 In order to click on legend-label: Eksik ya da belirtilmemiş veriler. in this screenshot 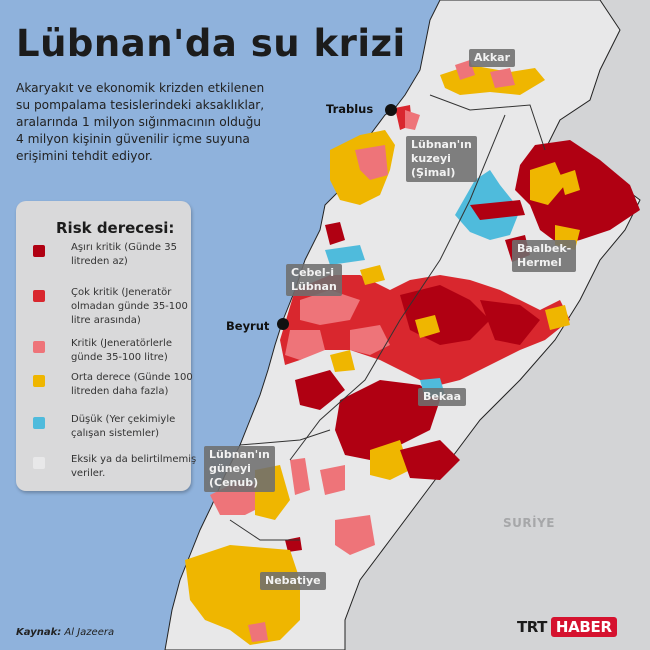, I will do `click(134, 466)`.